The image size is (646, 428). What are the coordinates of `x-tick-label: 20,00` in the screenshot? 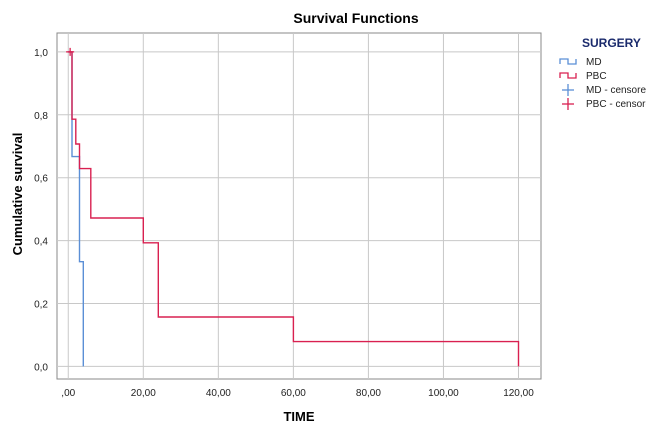 It's located at (143, 393).